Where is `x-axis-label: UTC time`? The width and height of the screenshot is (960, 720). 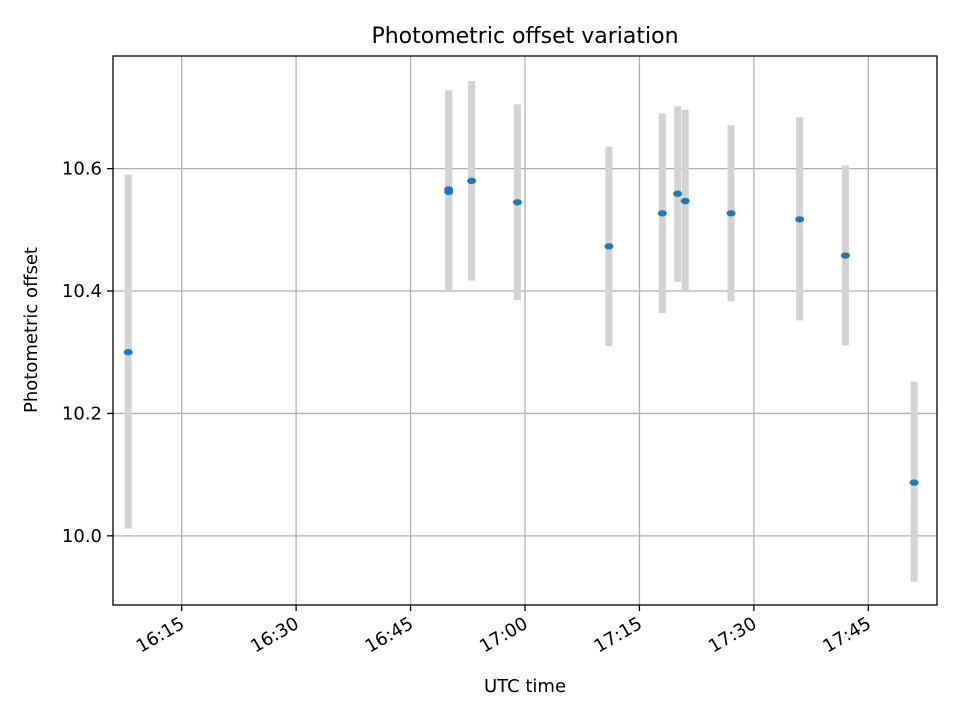
x-axis-label: UTC time is located at coordinates (525, 686).